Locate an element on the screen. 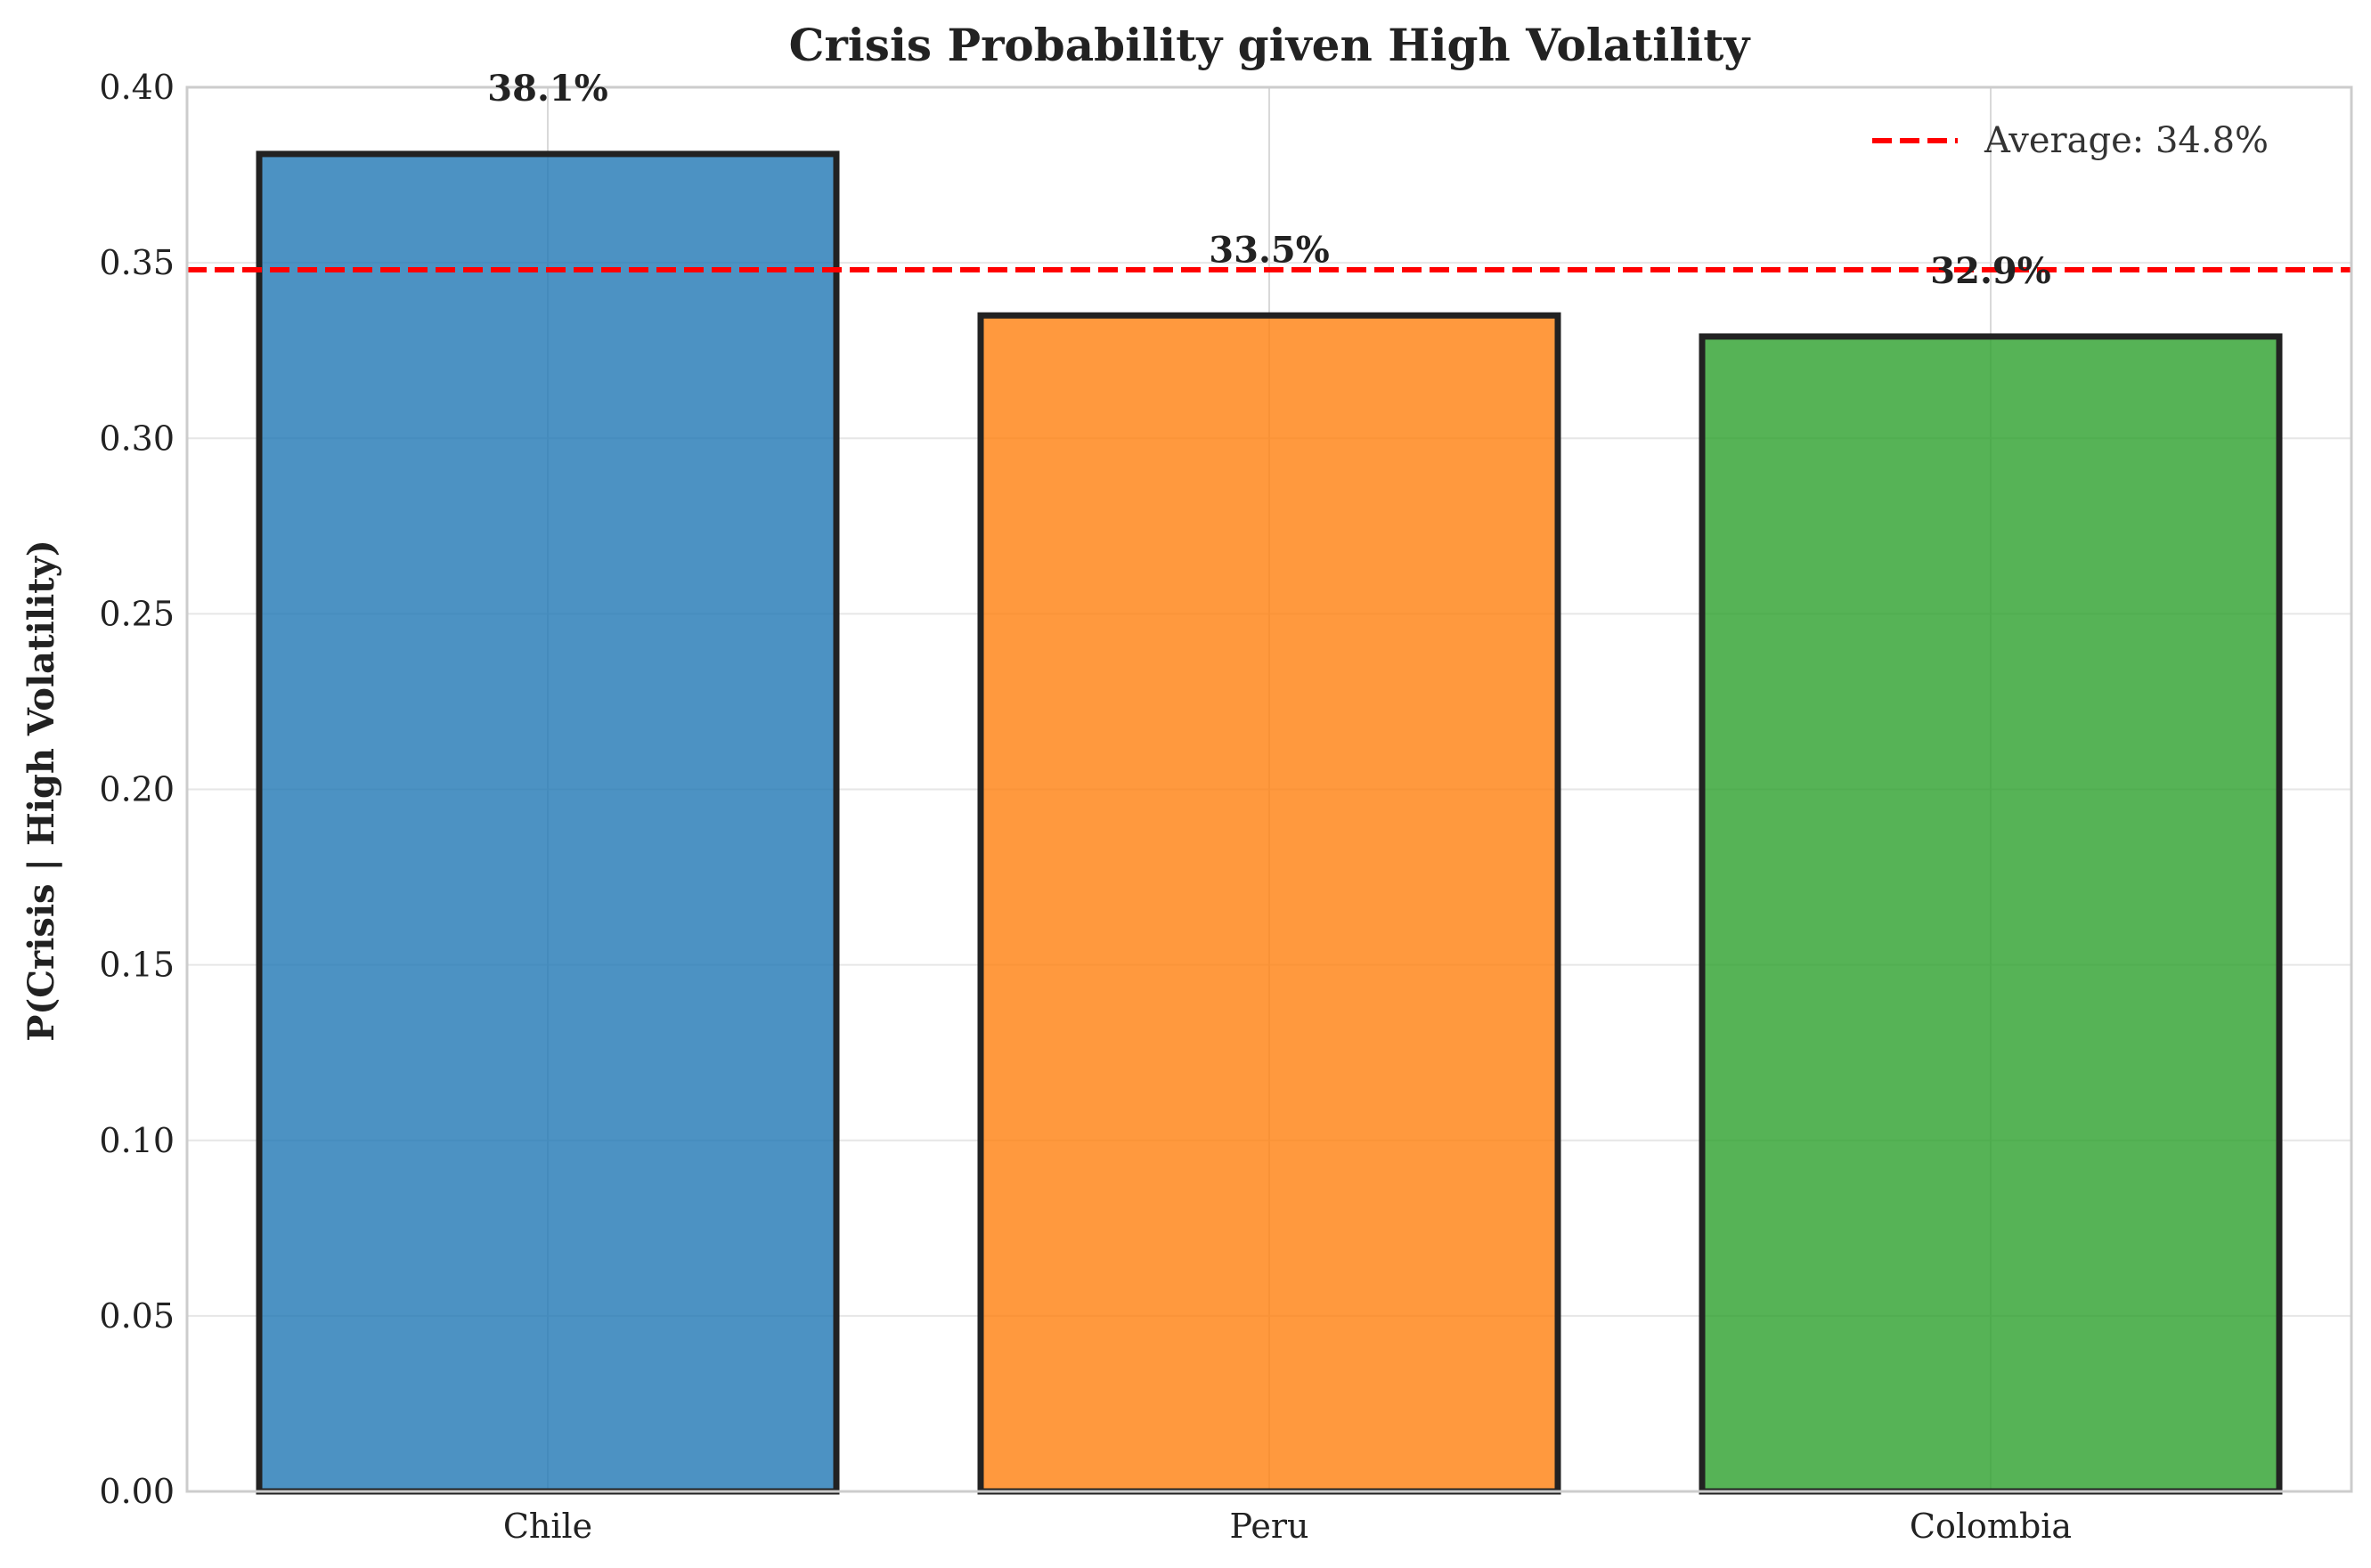 Image resolution: width=2371 pixels, height=1568 pixels. legend-average-label: Average: 34.8% is located at coordinates (2126, 140).